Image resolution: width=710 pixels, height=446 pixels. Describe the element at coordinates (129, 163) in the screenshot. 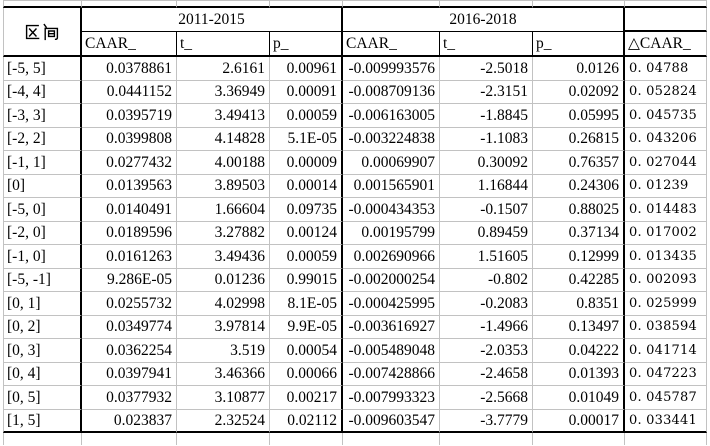

I see `cell-caar-2011: 0.0277432` at that location.